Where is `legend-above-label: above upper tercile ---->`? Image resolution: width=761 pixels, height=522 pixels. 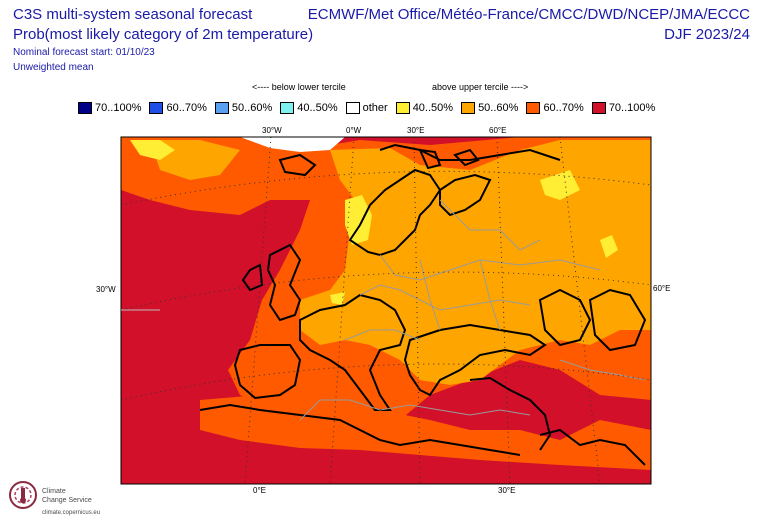
legend-above-label: above upper tercile ----> is located at coordinates (480, 87).